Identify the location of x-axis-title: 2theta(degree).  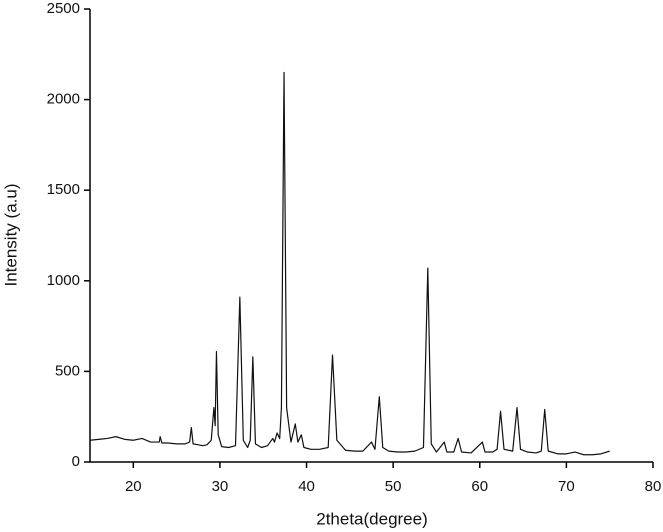
(372, 518).